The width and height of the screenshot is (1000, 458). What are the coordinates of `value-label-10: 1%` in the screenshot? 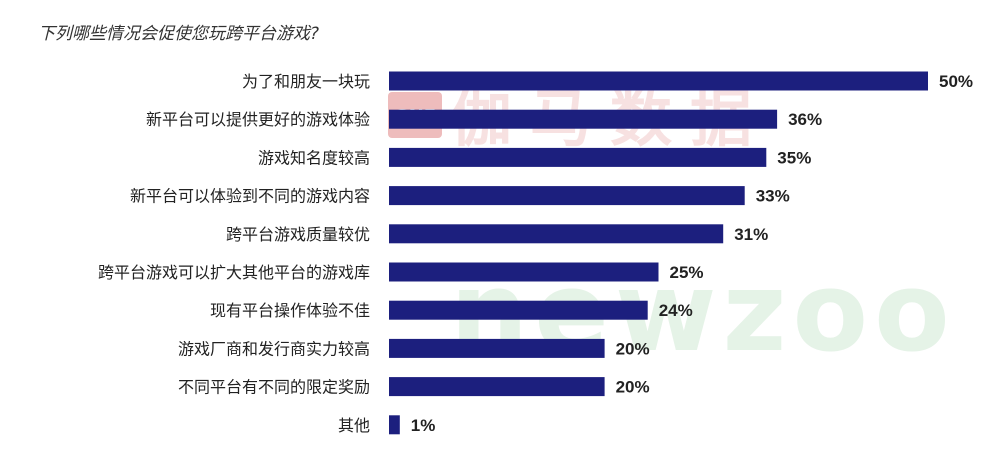 It's located at (423, 425).